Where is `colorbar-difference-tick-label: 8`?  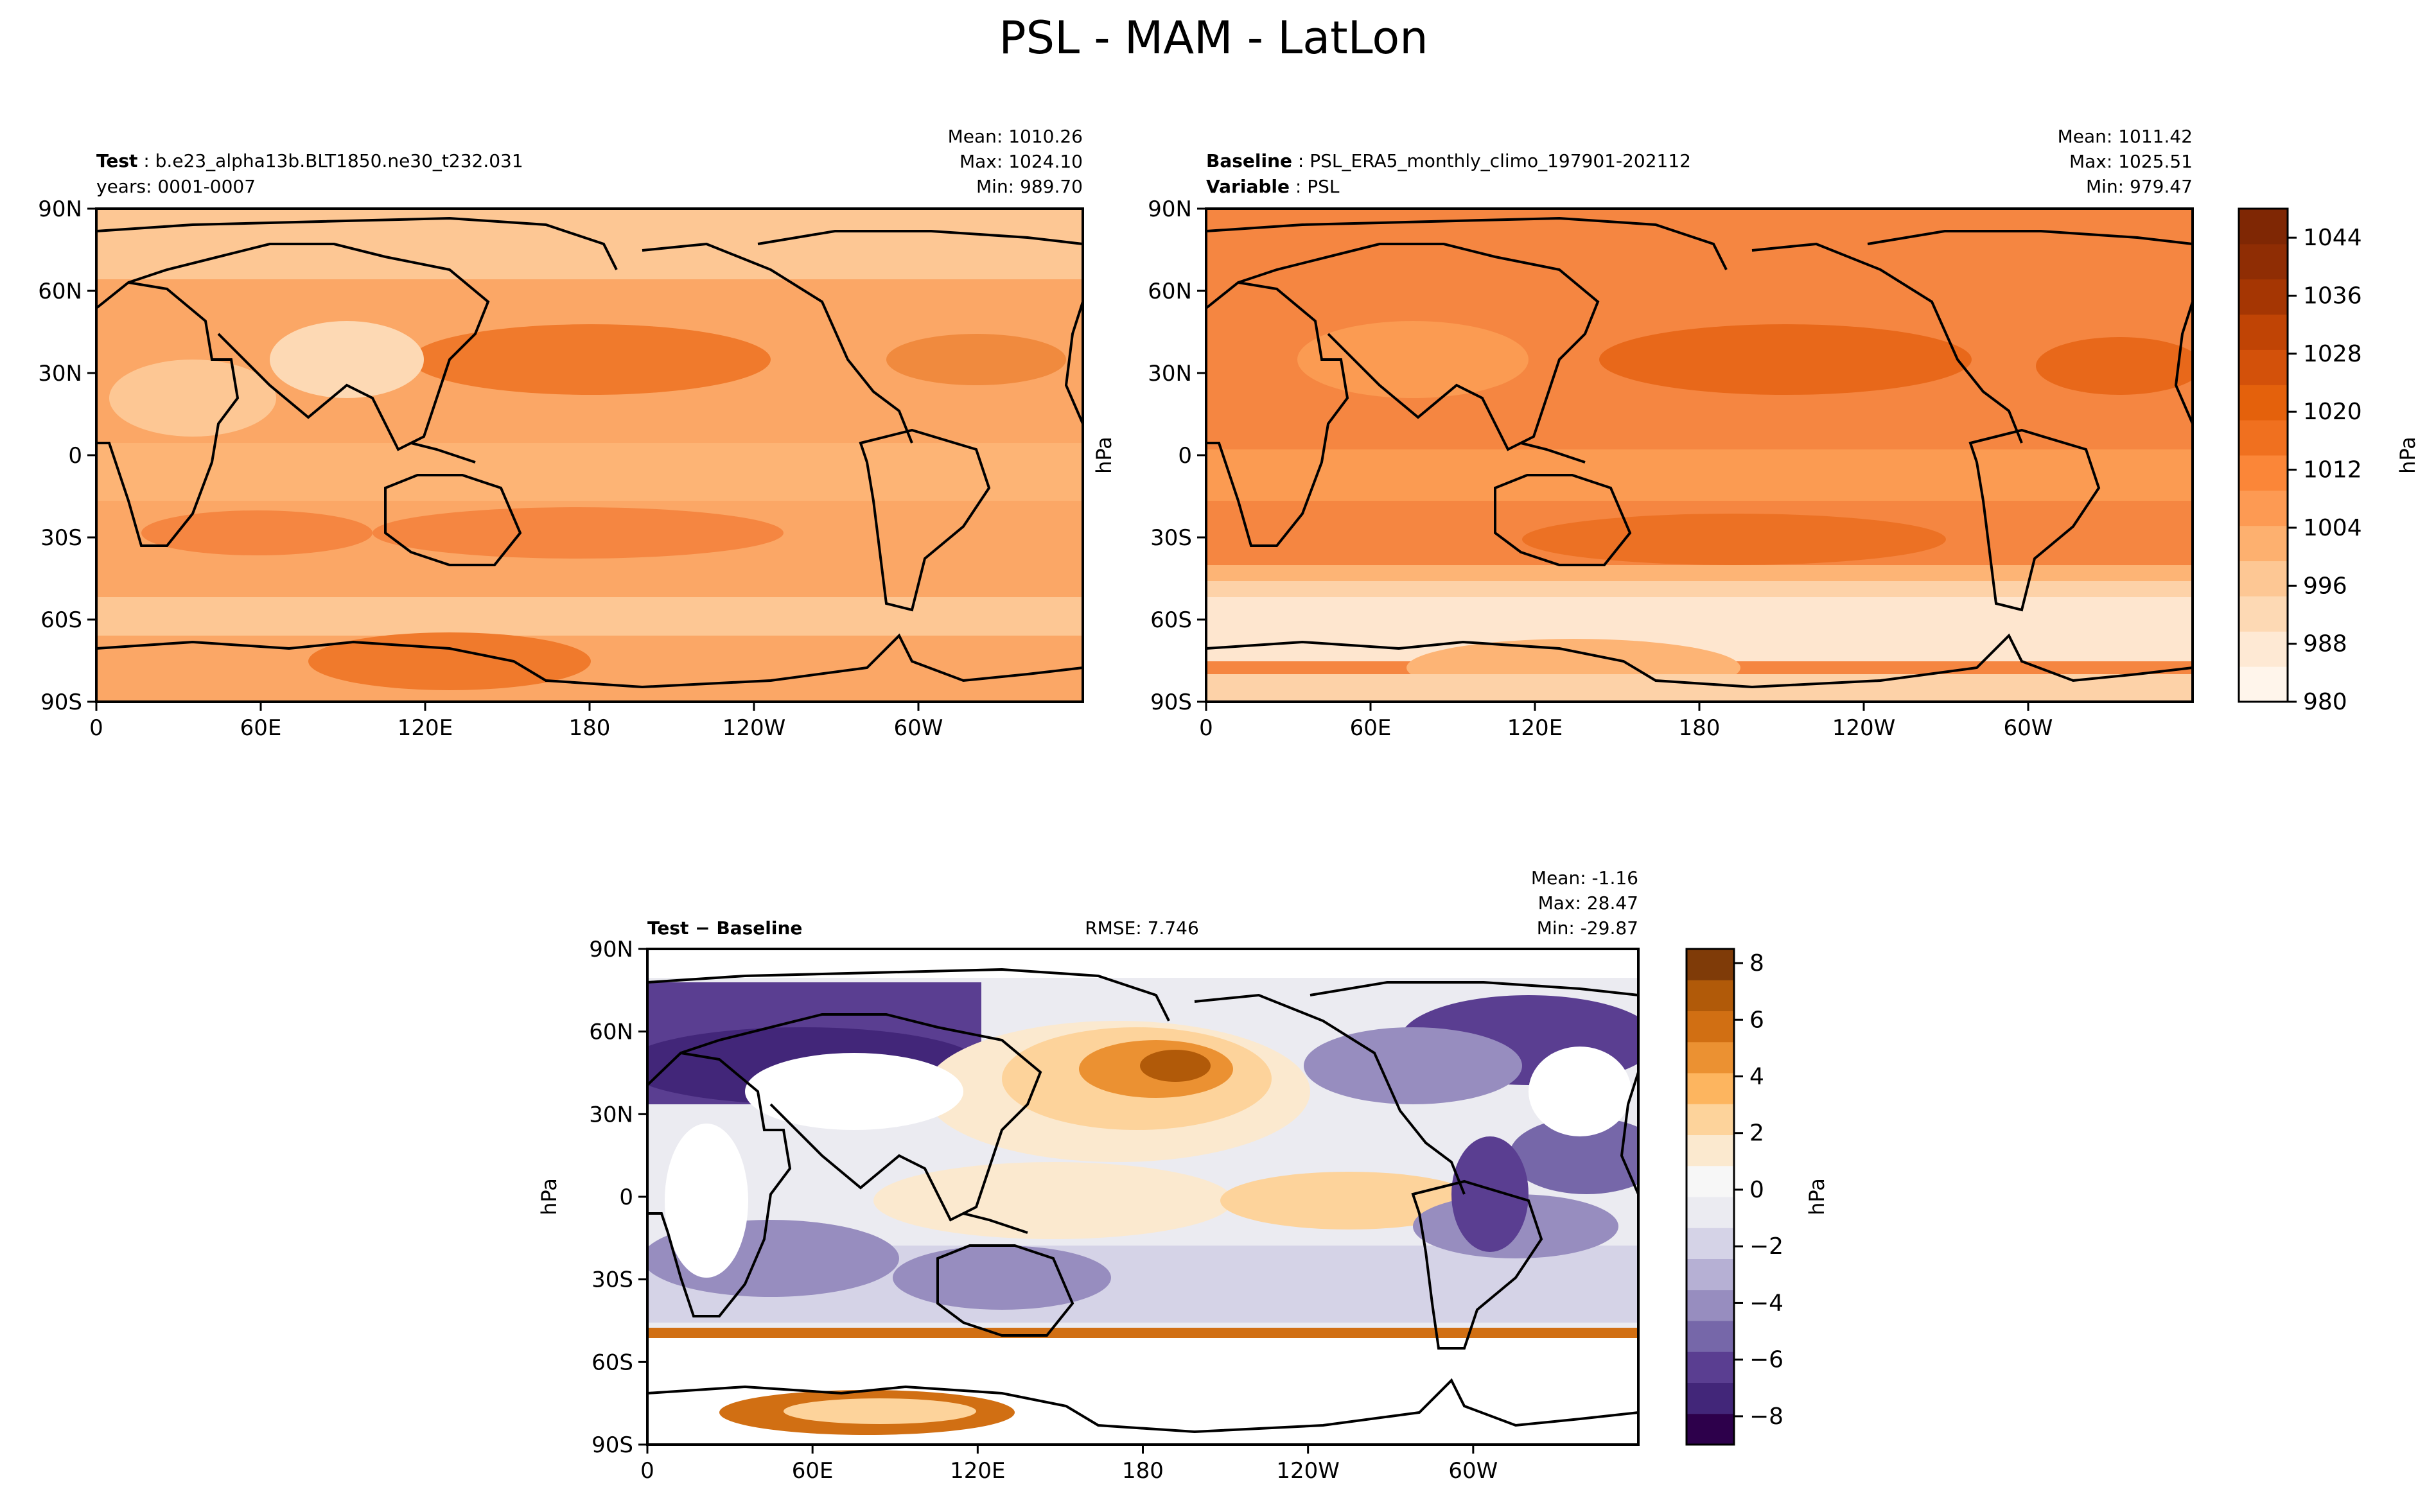 colorbar-difference-tick-label: 8 is located at coordinates (1756, 963).